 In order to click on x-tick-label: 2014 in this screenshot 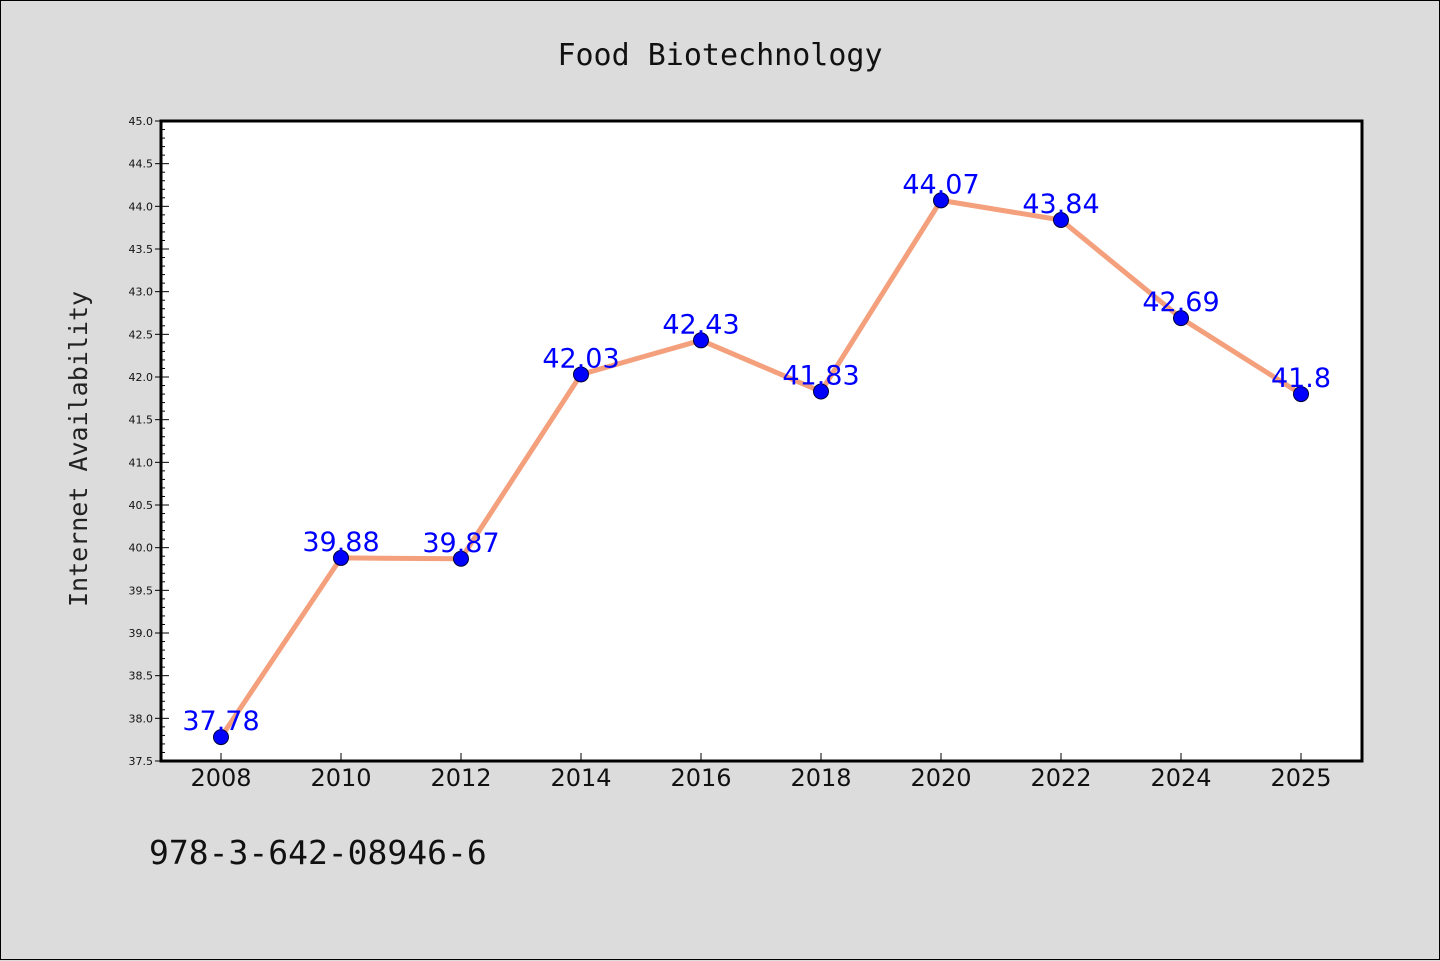, I will do `click(580, 778)`.